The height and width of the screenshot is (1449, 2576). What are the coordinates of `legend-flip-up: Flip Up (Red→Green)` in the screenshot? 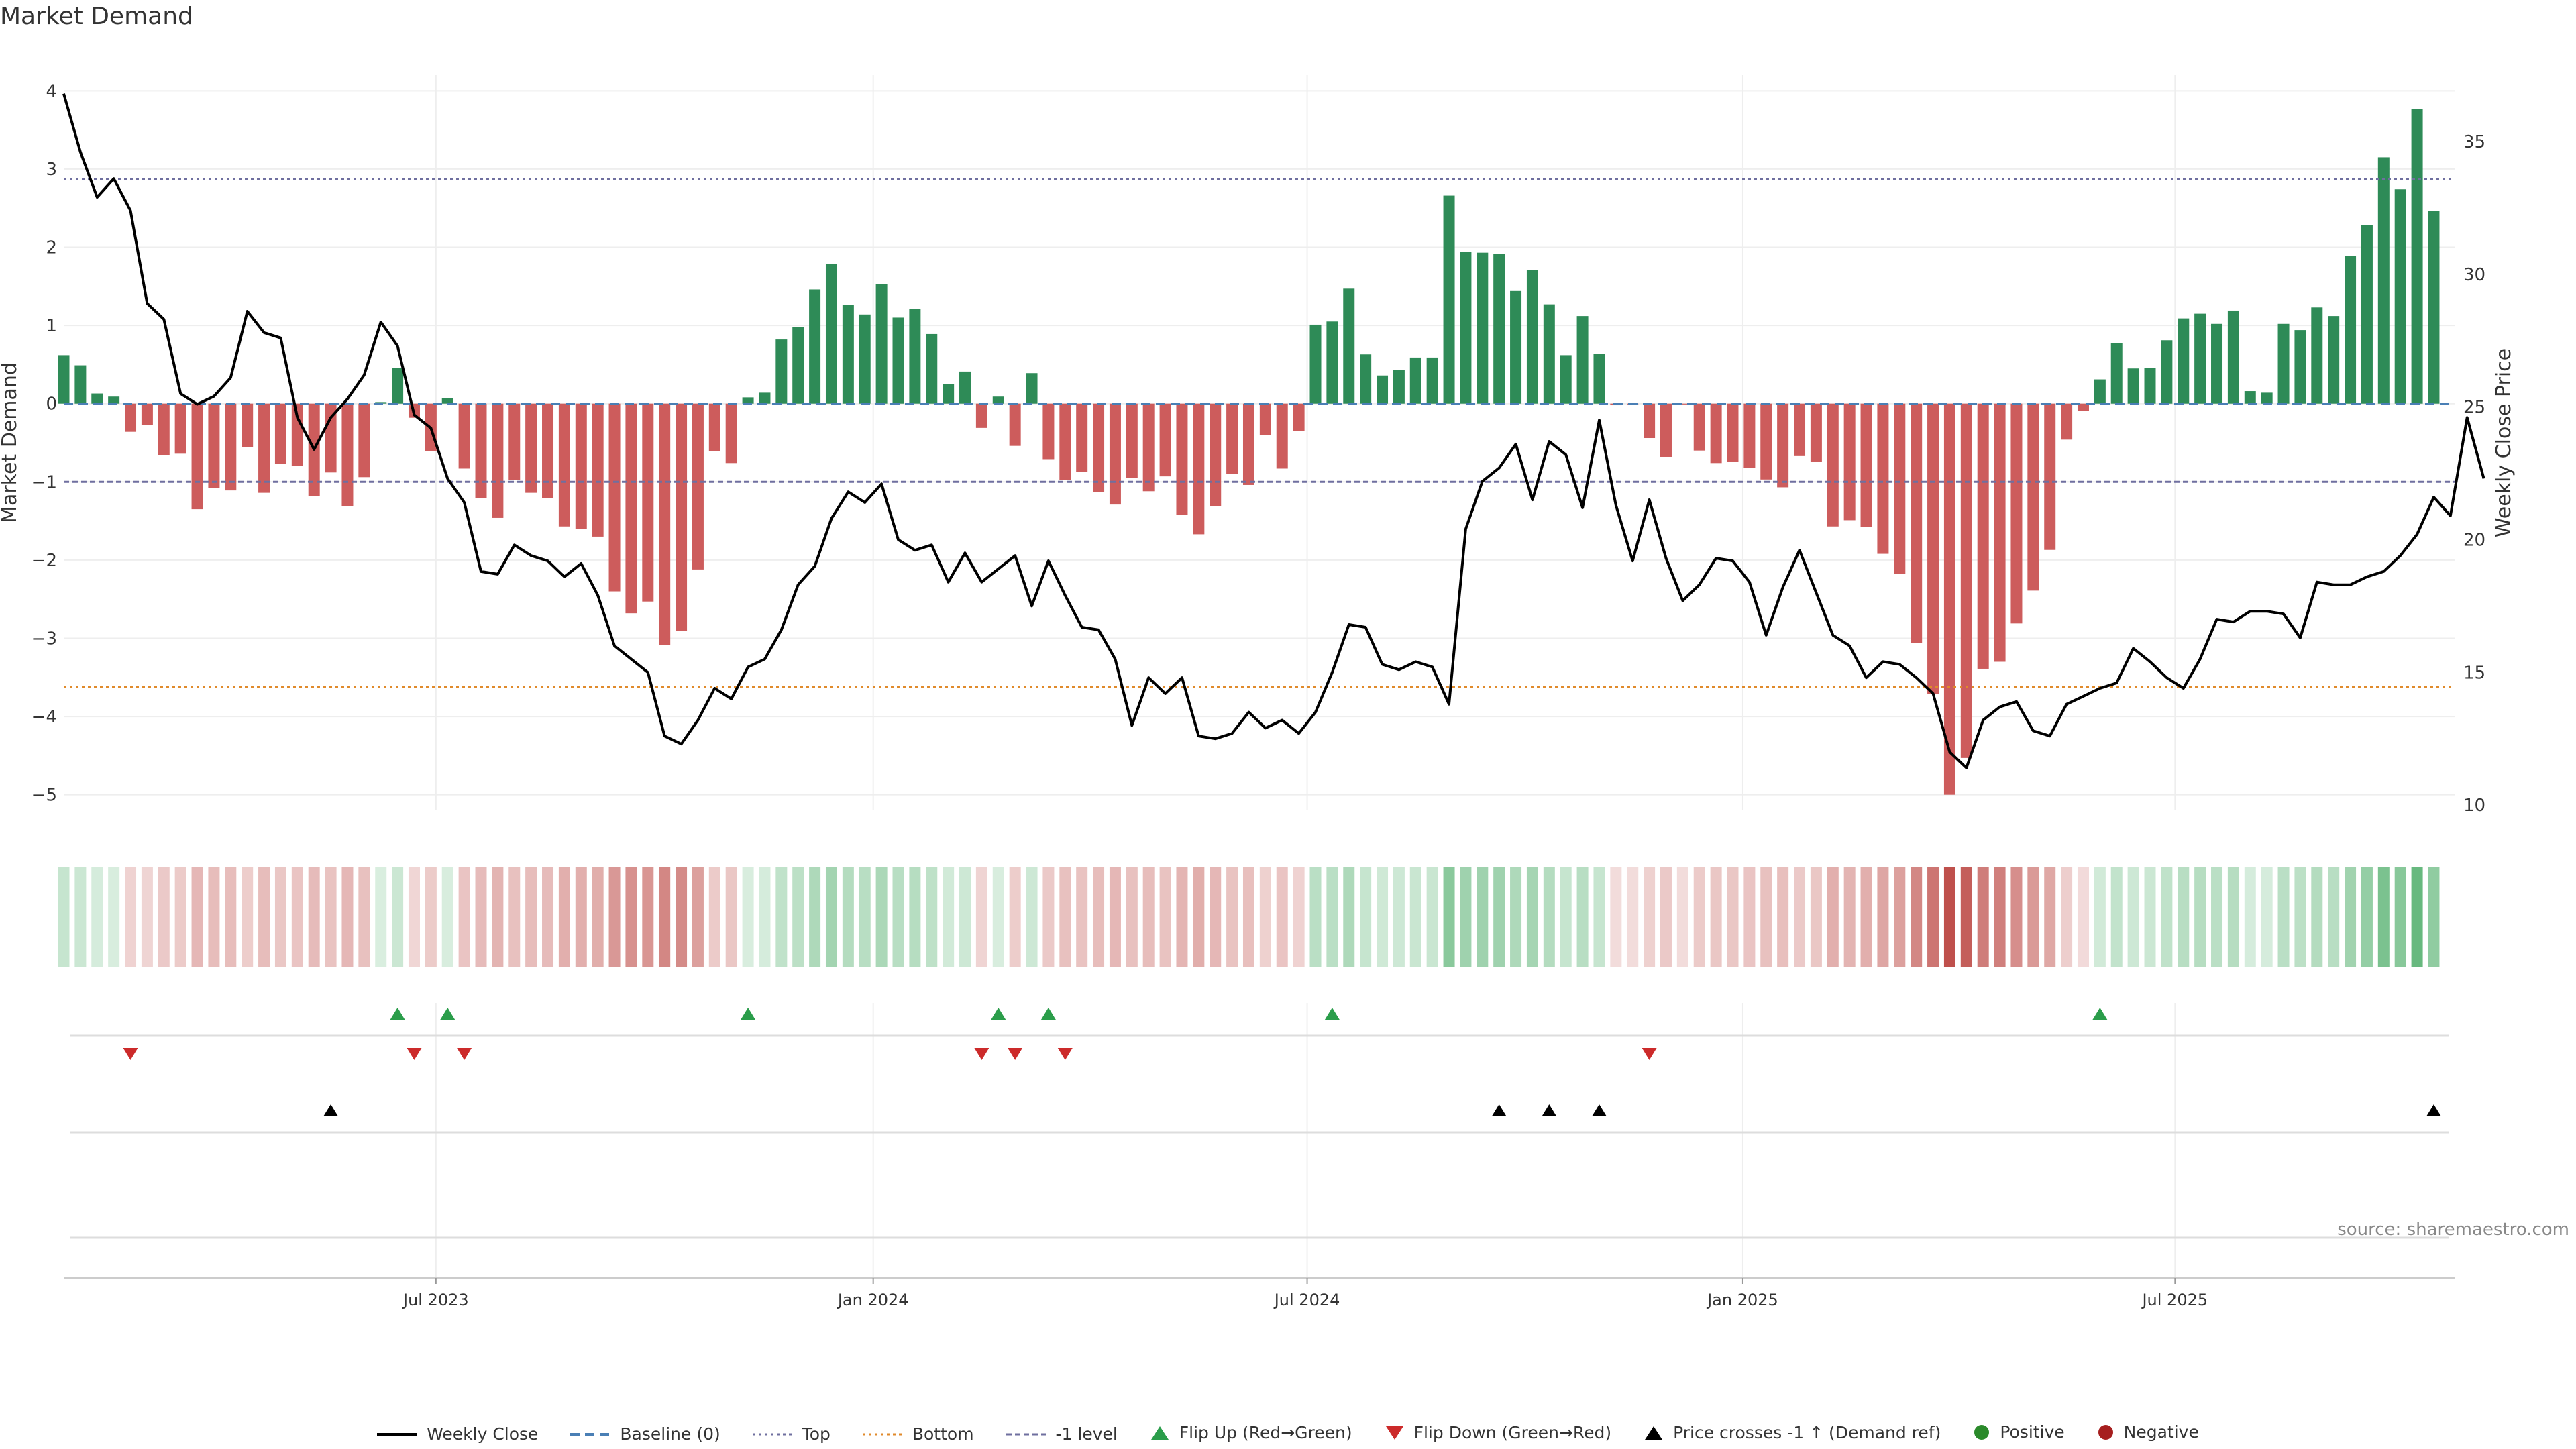 It's located at (1251, 1432).